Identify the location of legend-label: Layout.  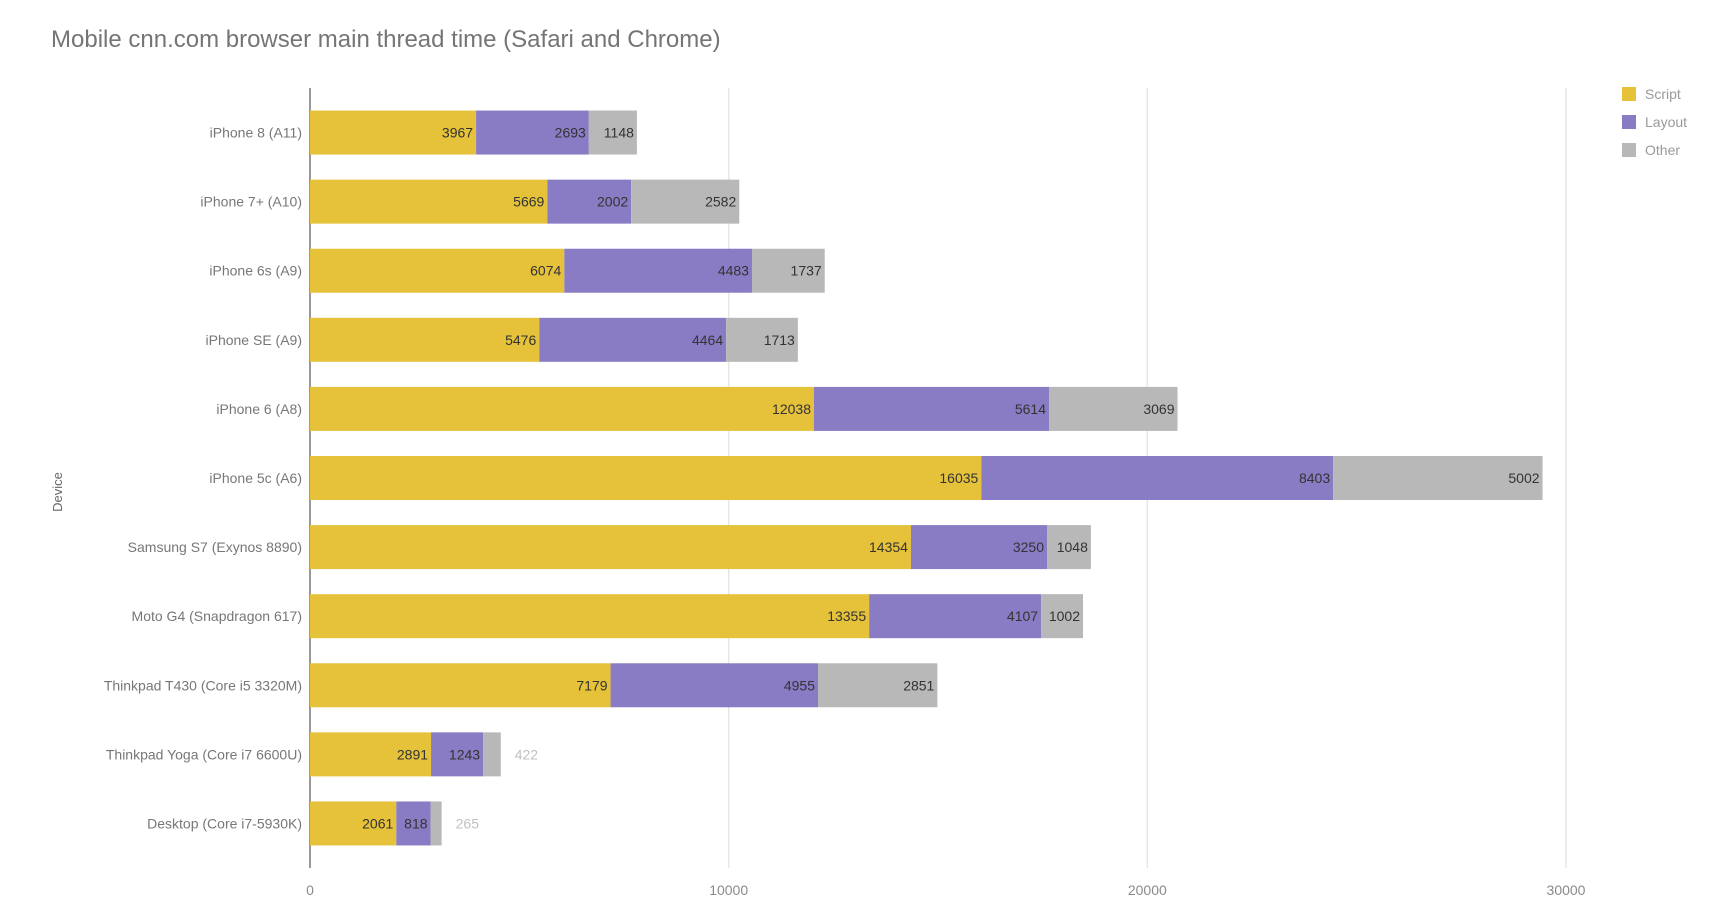
(1666, 122).